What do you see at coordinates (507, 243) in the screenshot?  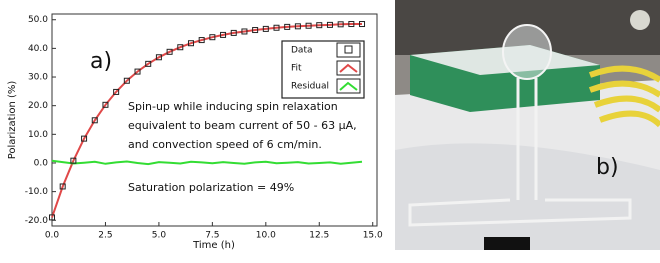 I see `photo-base` at bounding box center [507, 243].